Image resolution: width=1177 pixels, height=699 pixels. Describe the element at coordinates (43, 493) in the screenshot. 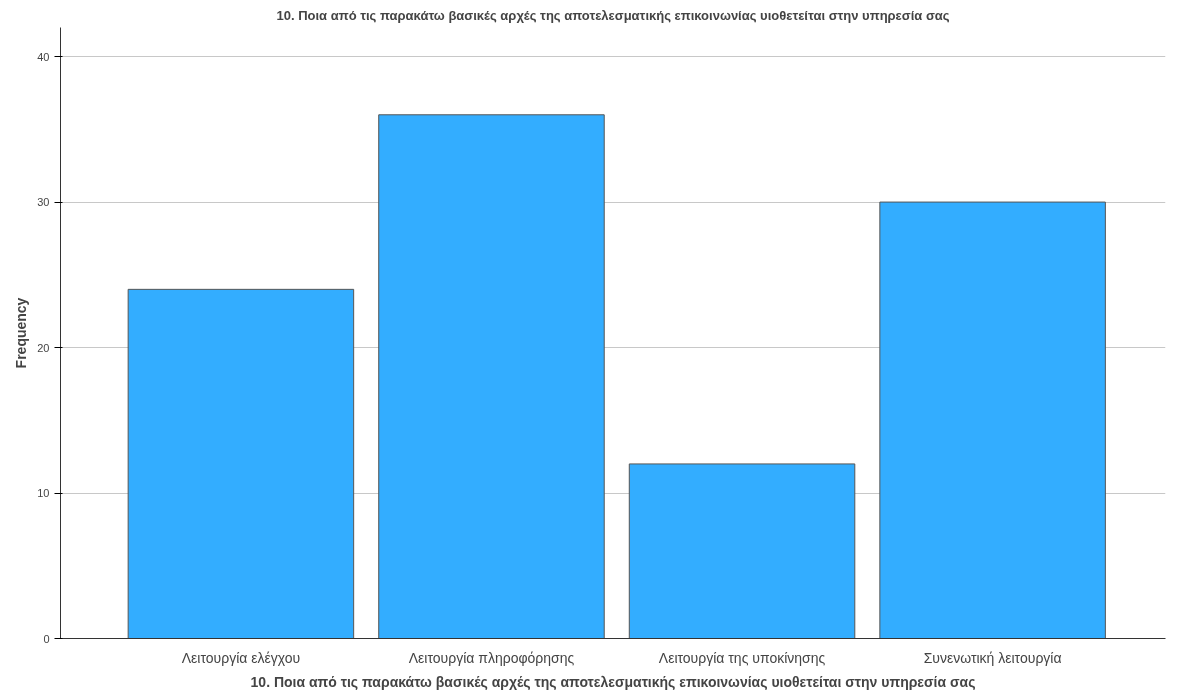

I see `y-tick-label: 10` at that location.